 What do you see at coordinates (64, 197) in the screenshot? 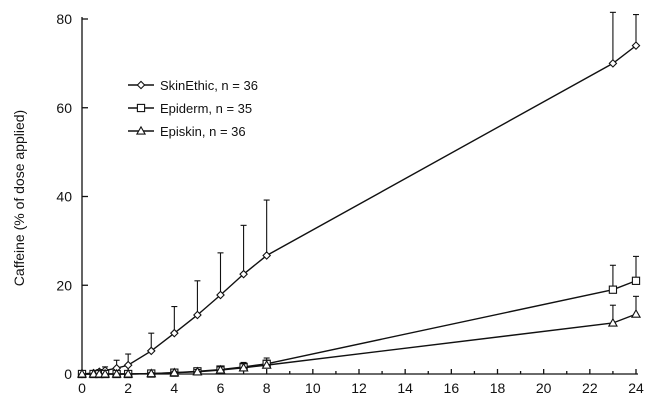
I see `y-tick-label: 40` at bounding box center [64, 197].